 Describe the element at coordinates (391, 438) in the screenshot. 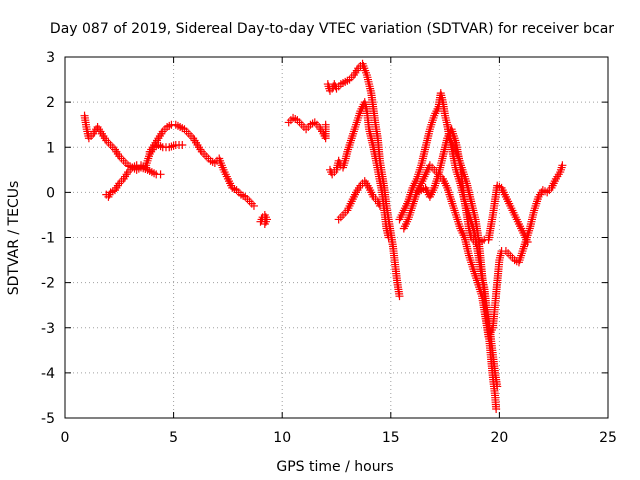

I see `x-tick-label: 15` at that location.